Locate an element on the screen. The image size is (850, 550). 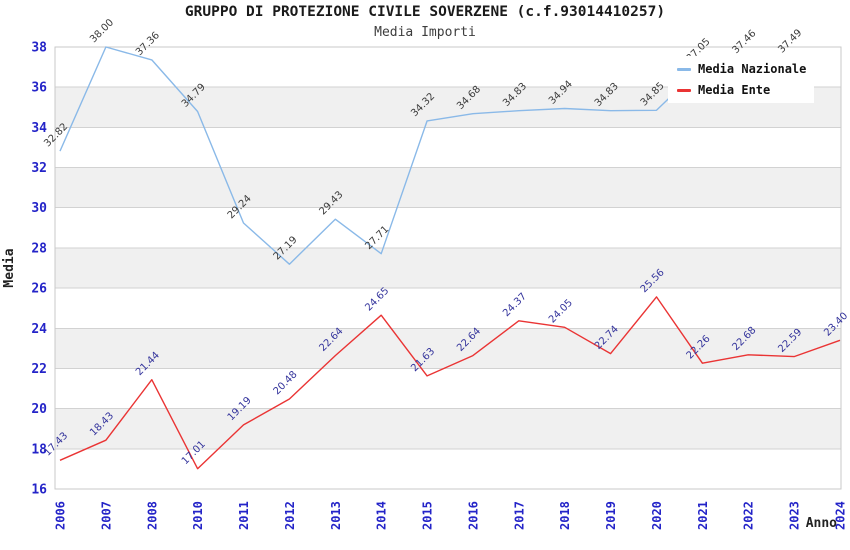
legend-label-media-ente: Media Ente is located at coordinates (734, 90).